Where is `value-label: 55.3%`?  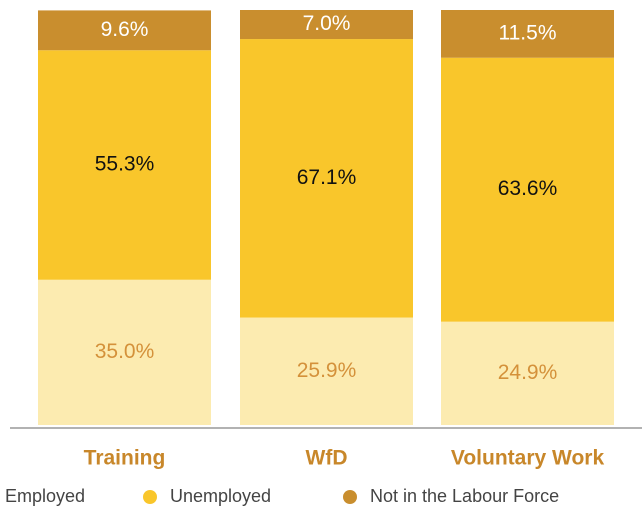 value-label: 55.3% is located at coordinates (125, 164).